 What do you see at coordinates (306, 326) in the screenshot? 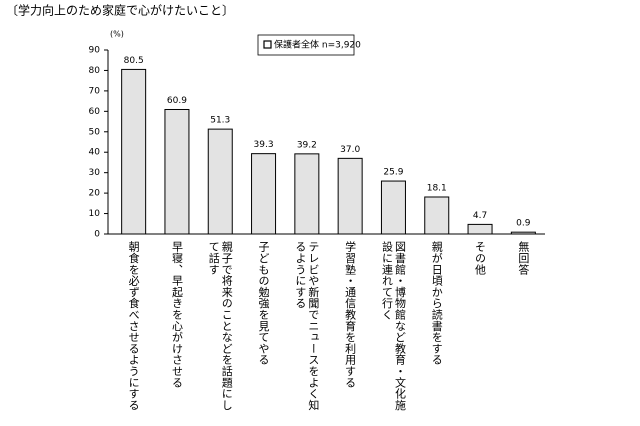
I see `x-tick-label: テレビや新聞でニュースをよく知るようにする` at bounding box center [306, 326].